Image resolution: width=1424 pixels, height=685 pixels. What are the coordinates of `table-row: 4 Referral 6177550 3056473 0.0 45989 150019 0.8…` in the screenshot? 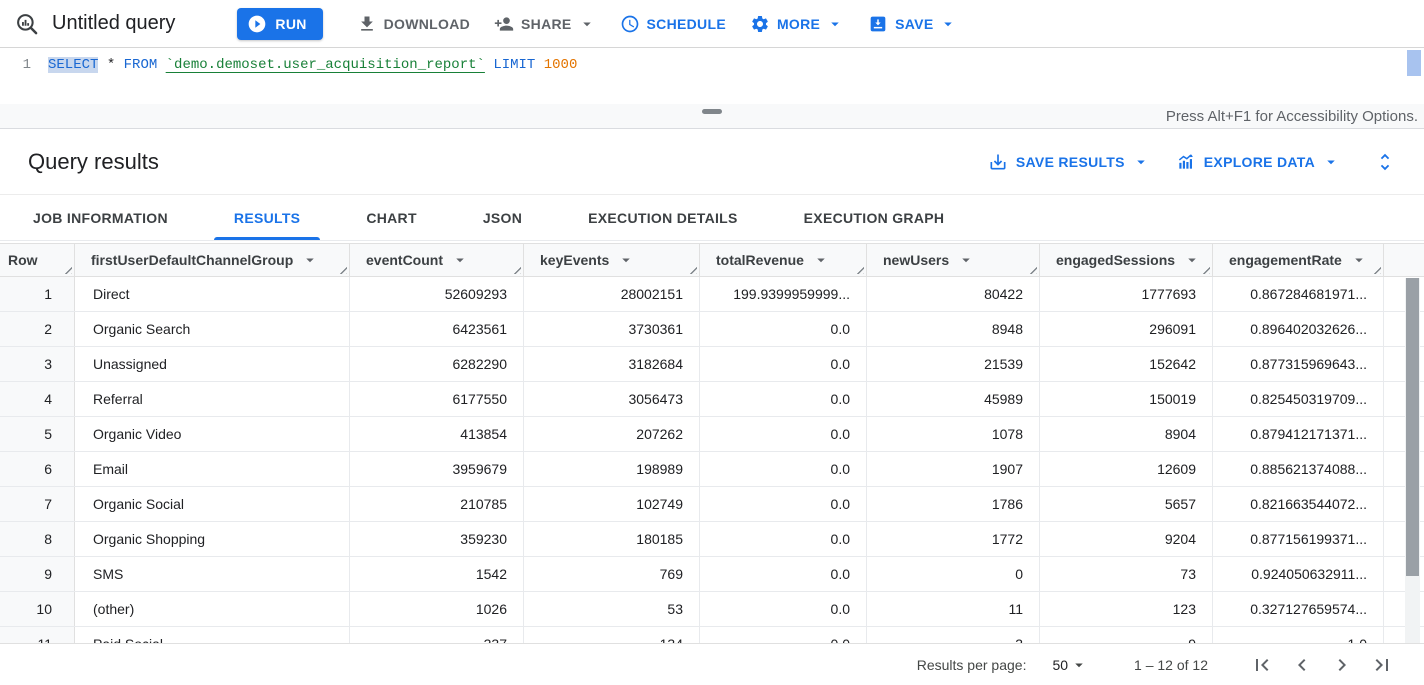 It's located at (712, 399).